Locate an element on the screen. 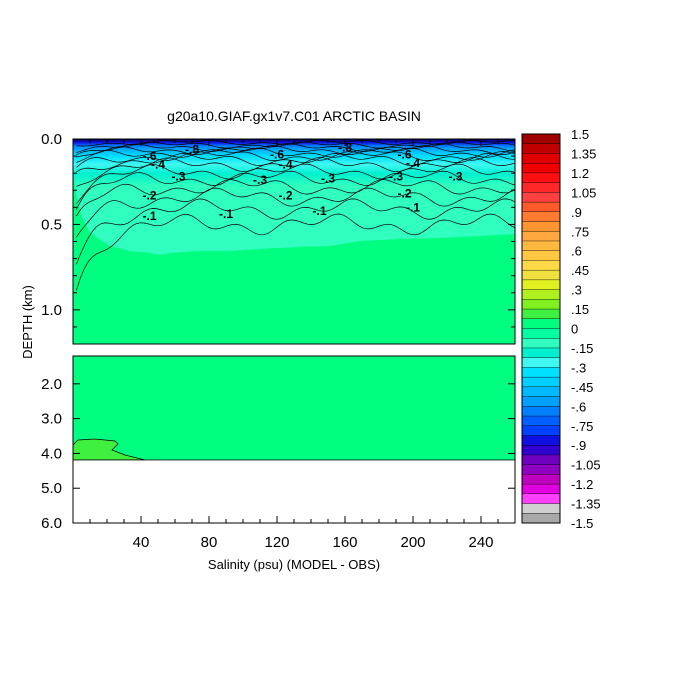 The height and width of the screenshot is (675, 675). colorbar-label: .6 is located at coordinates (576, 251).